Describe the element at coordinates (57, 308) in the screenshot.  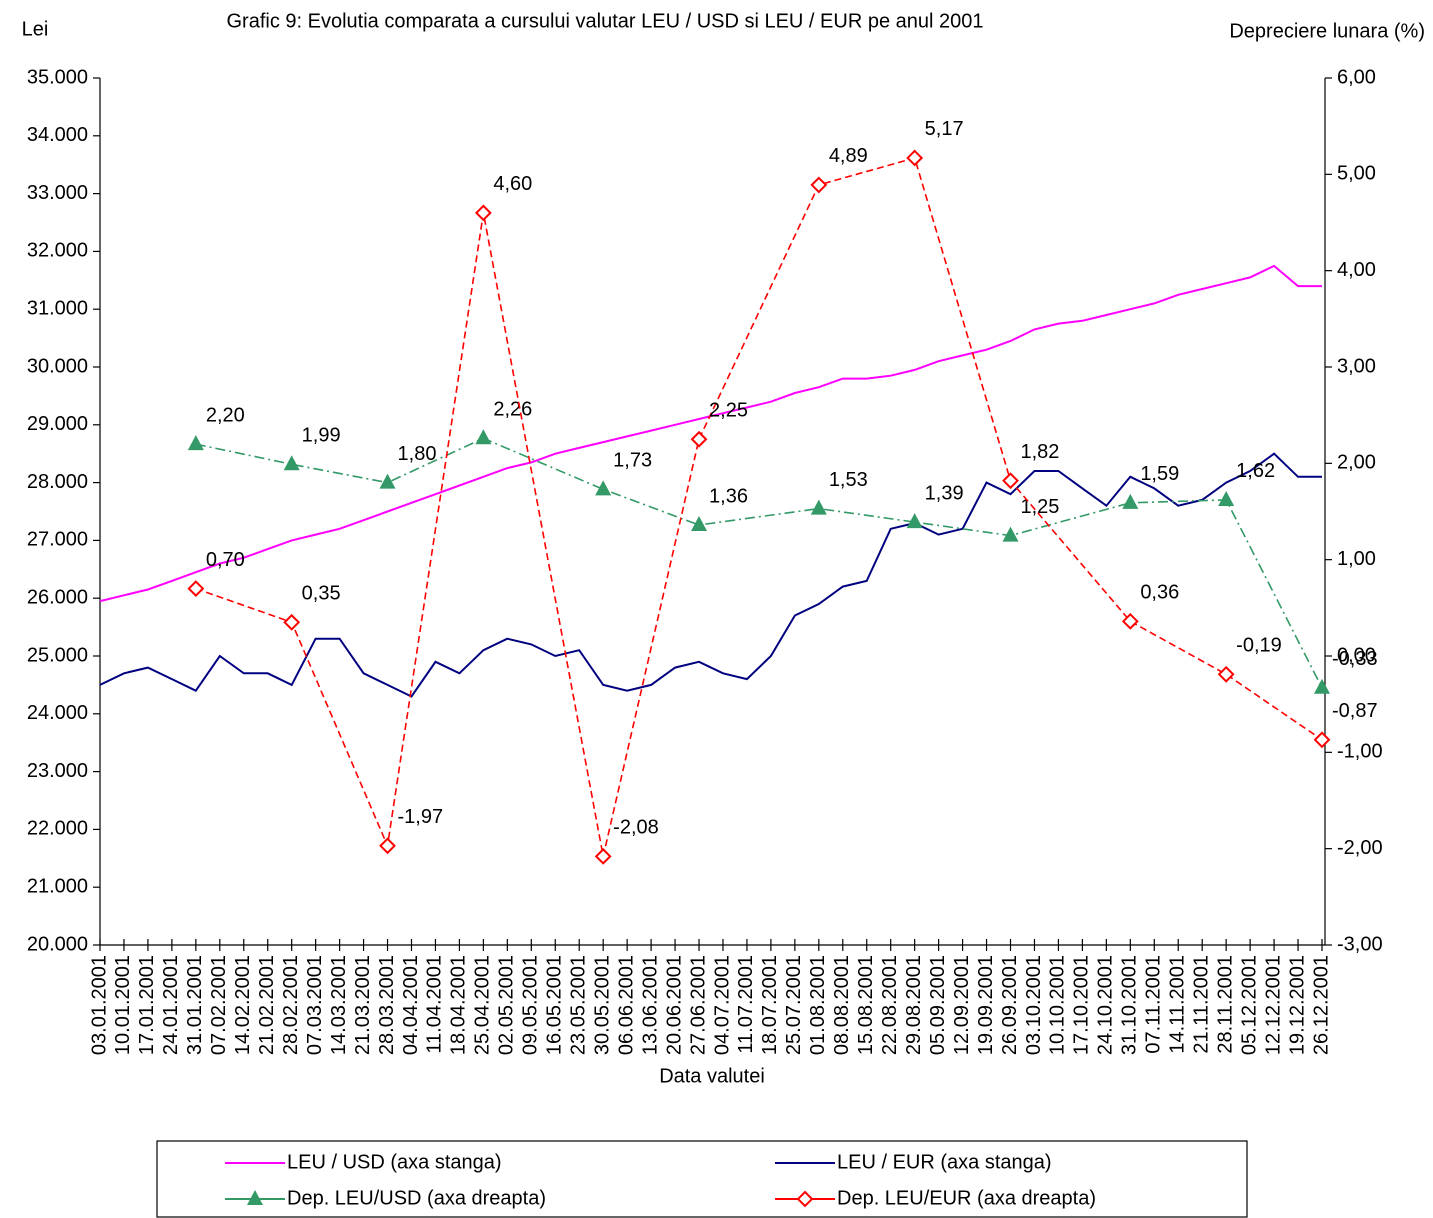
I see `y-tick-label: 31.000` at that location.